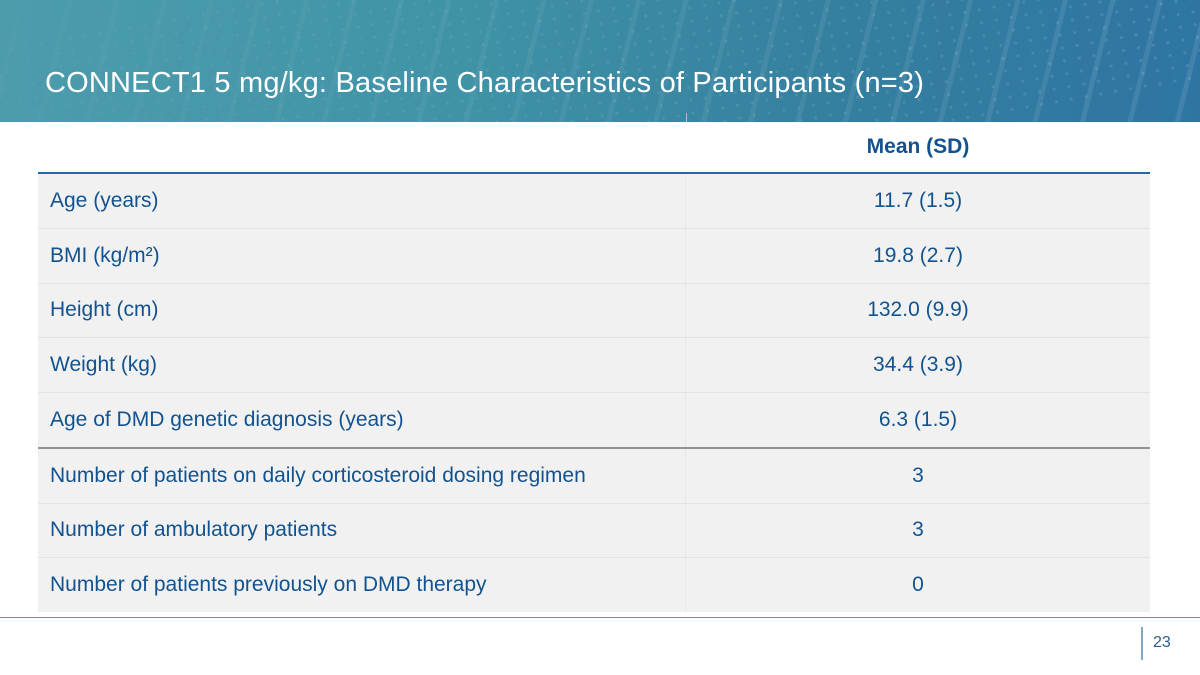  Describe the element at coordinates (686, 117) in the screenshot. I see `column-divider-tick` at that location.